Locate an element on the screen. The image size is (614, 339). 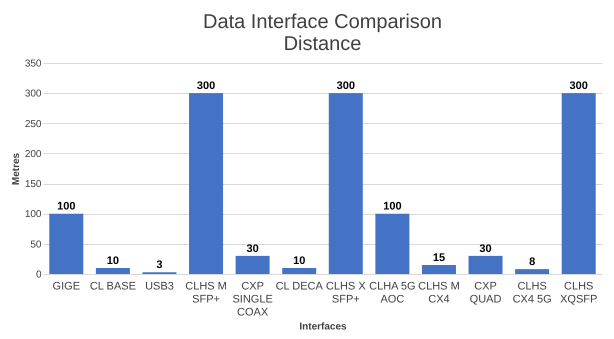
data-label: 8 is located at coordinates (532, 262).